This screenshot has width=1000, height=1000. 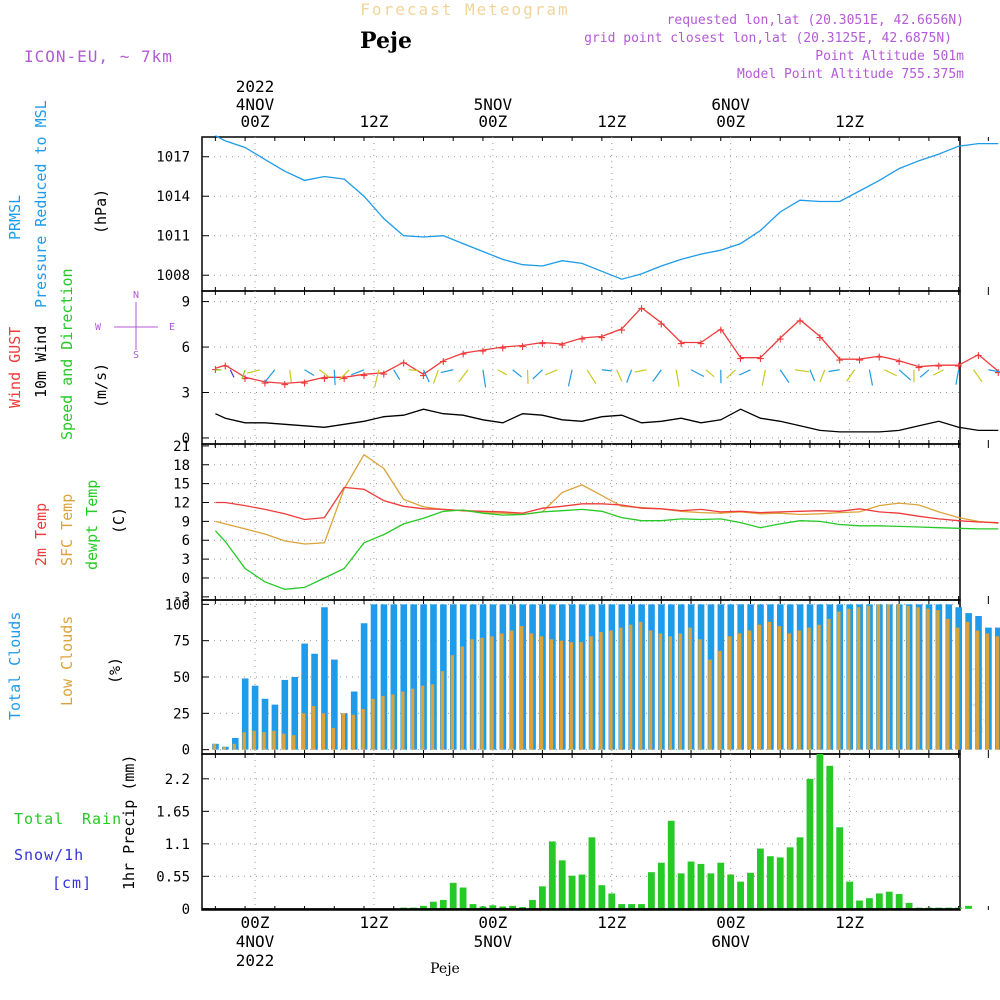 I want to click on top-date-label: 5NOV, so click(x=493, y=104).